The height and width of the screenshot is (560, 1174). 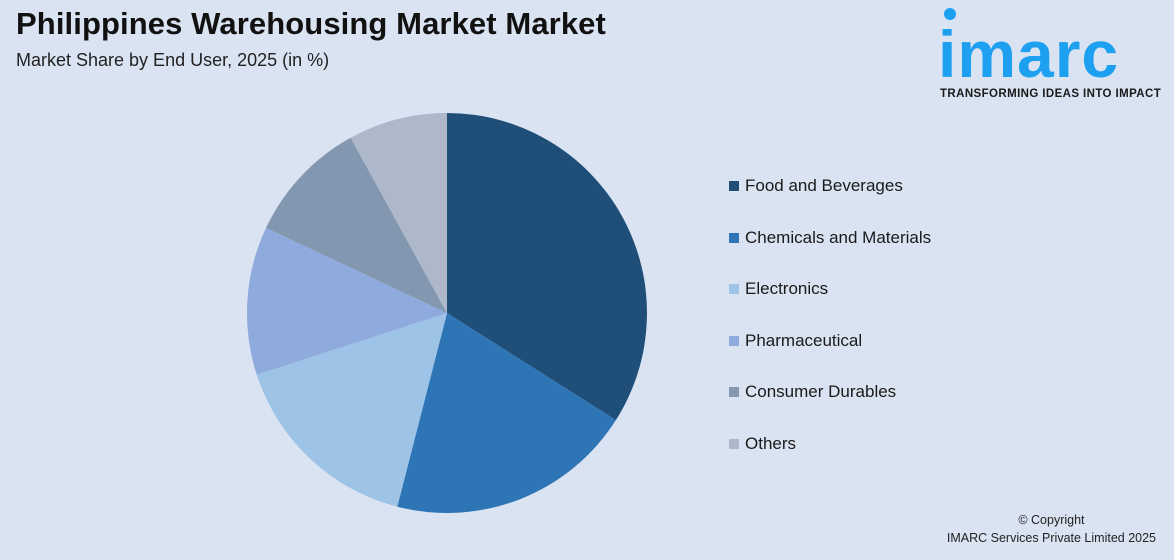 What do you see at coordinates (506, 413) in the screenshot?
I see `pie-slice-chemicals-and-materials` at bounding box center [506, 413].